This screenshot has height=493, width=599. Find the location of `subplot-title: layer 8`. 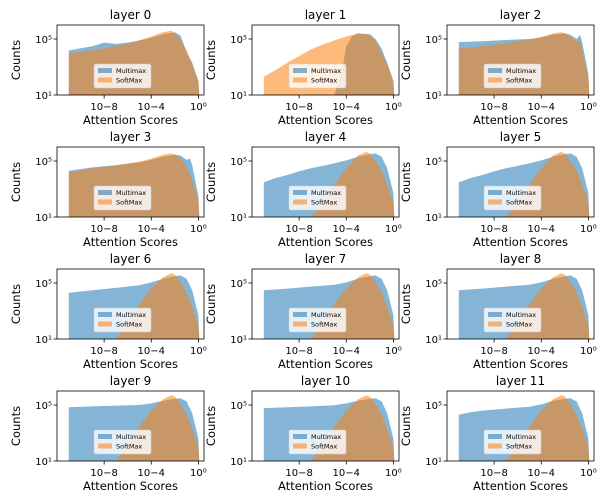

subplot-title: layer 8 is located at coordinates (521, 259).